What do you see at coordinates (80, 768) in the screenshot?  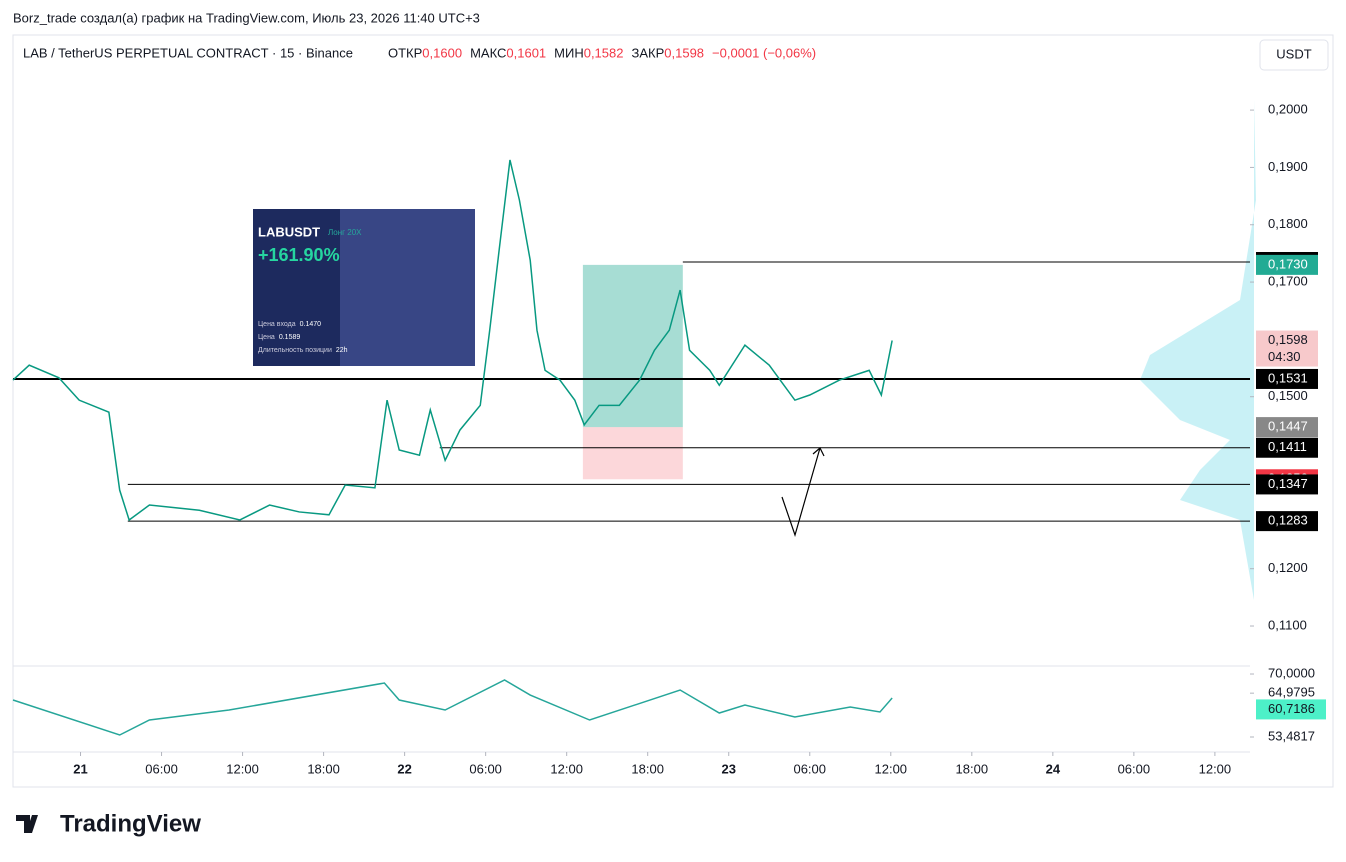 I see `x-tick-label: 21` at bounding box center [80, 768].